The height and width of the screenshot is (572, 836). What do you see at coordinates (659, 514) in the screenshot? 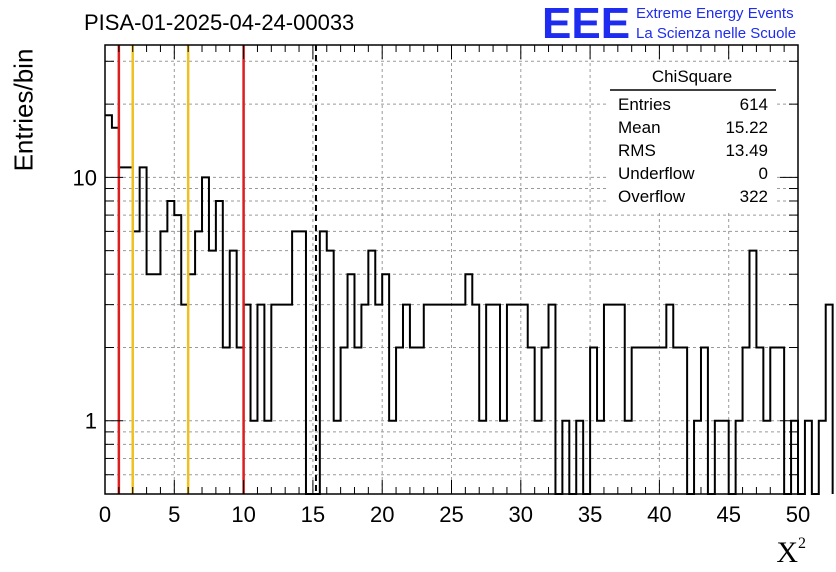
I see `x-tick-label: 40` at bounding box center [659, 514].